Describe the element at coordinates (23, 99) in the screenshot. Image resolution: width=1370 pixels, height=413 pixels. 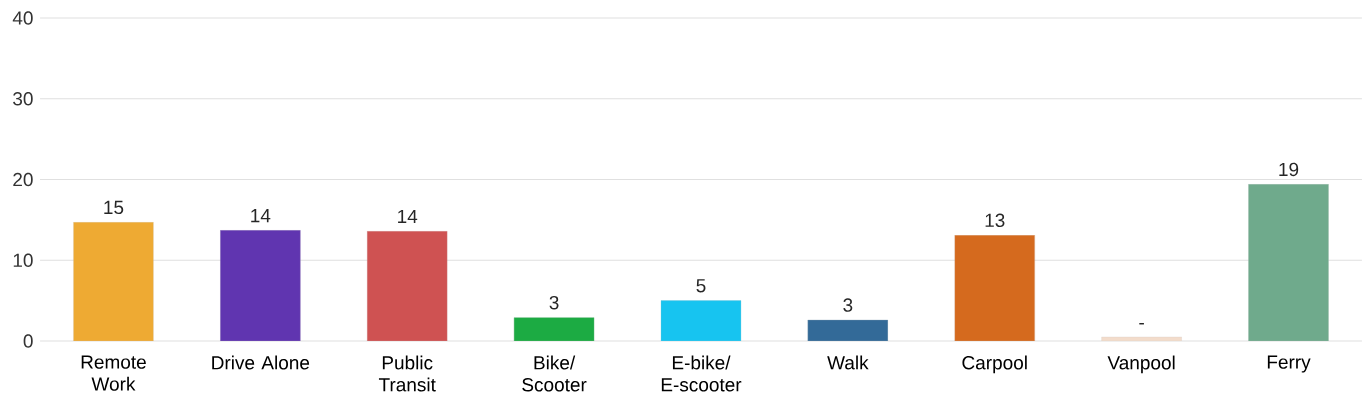
I see `y-tick-label: 30` at that location.